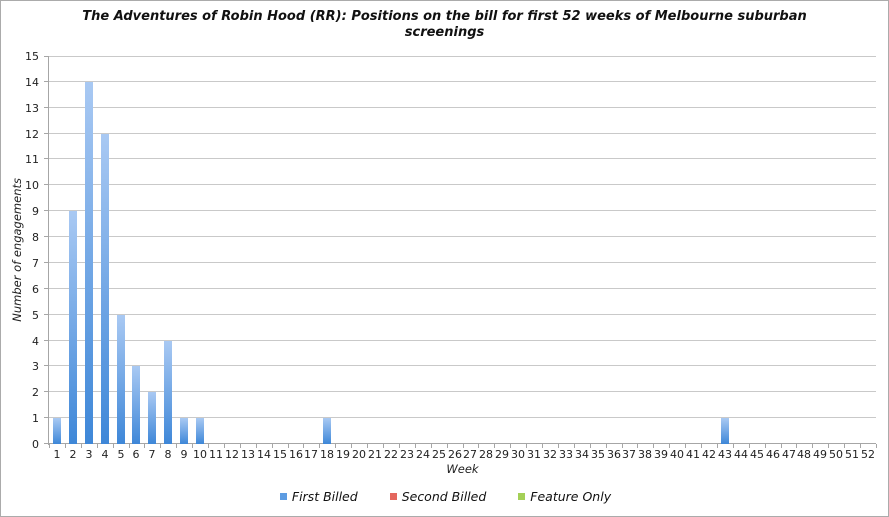 This screenshot has width=889, height=517. I want to click on x-tick-label: 9, so click(184, 454).